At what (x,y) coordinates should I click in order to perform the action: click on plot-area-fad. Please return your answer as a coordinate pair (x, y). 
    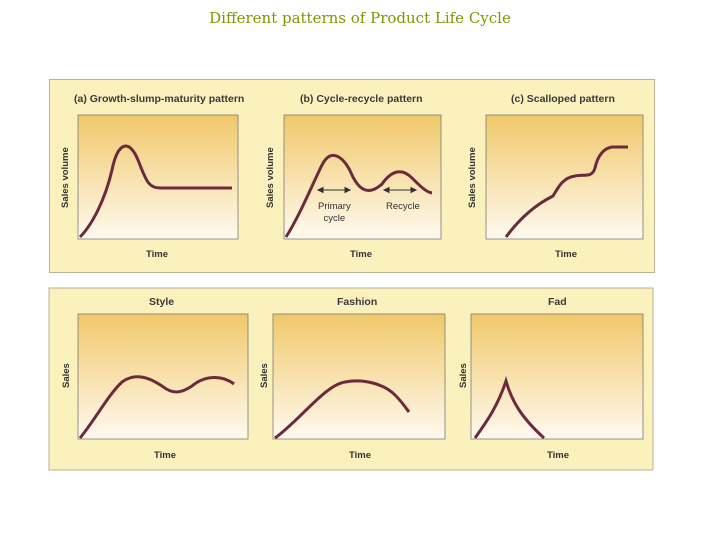
    Looking at the image, I should click on (557, 376).